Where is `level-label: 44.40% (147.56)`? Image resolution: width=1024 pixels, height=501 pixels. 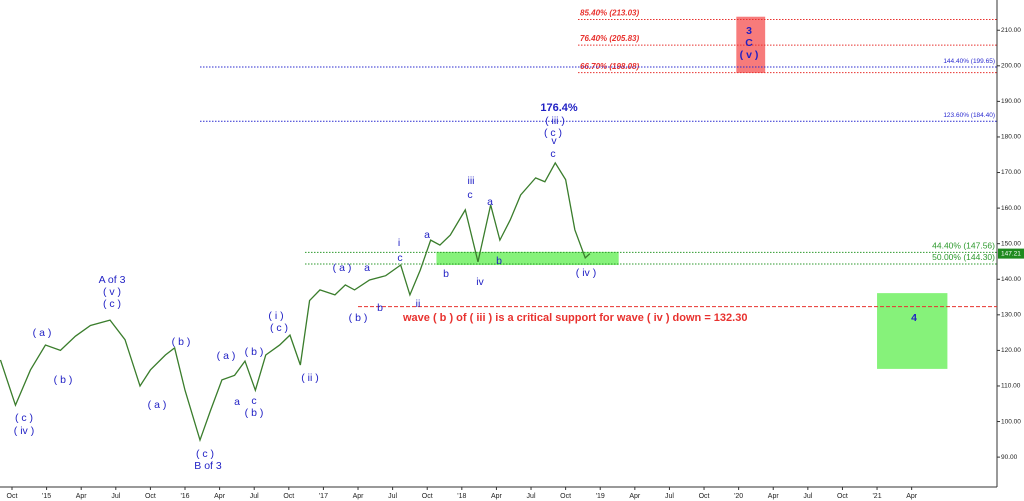 level-label: 44.40% (147.56) is located at coordinates (963, 246).